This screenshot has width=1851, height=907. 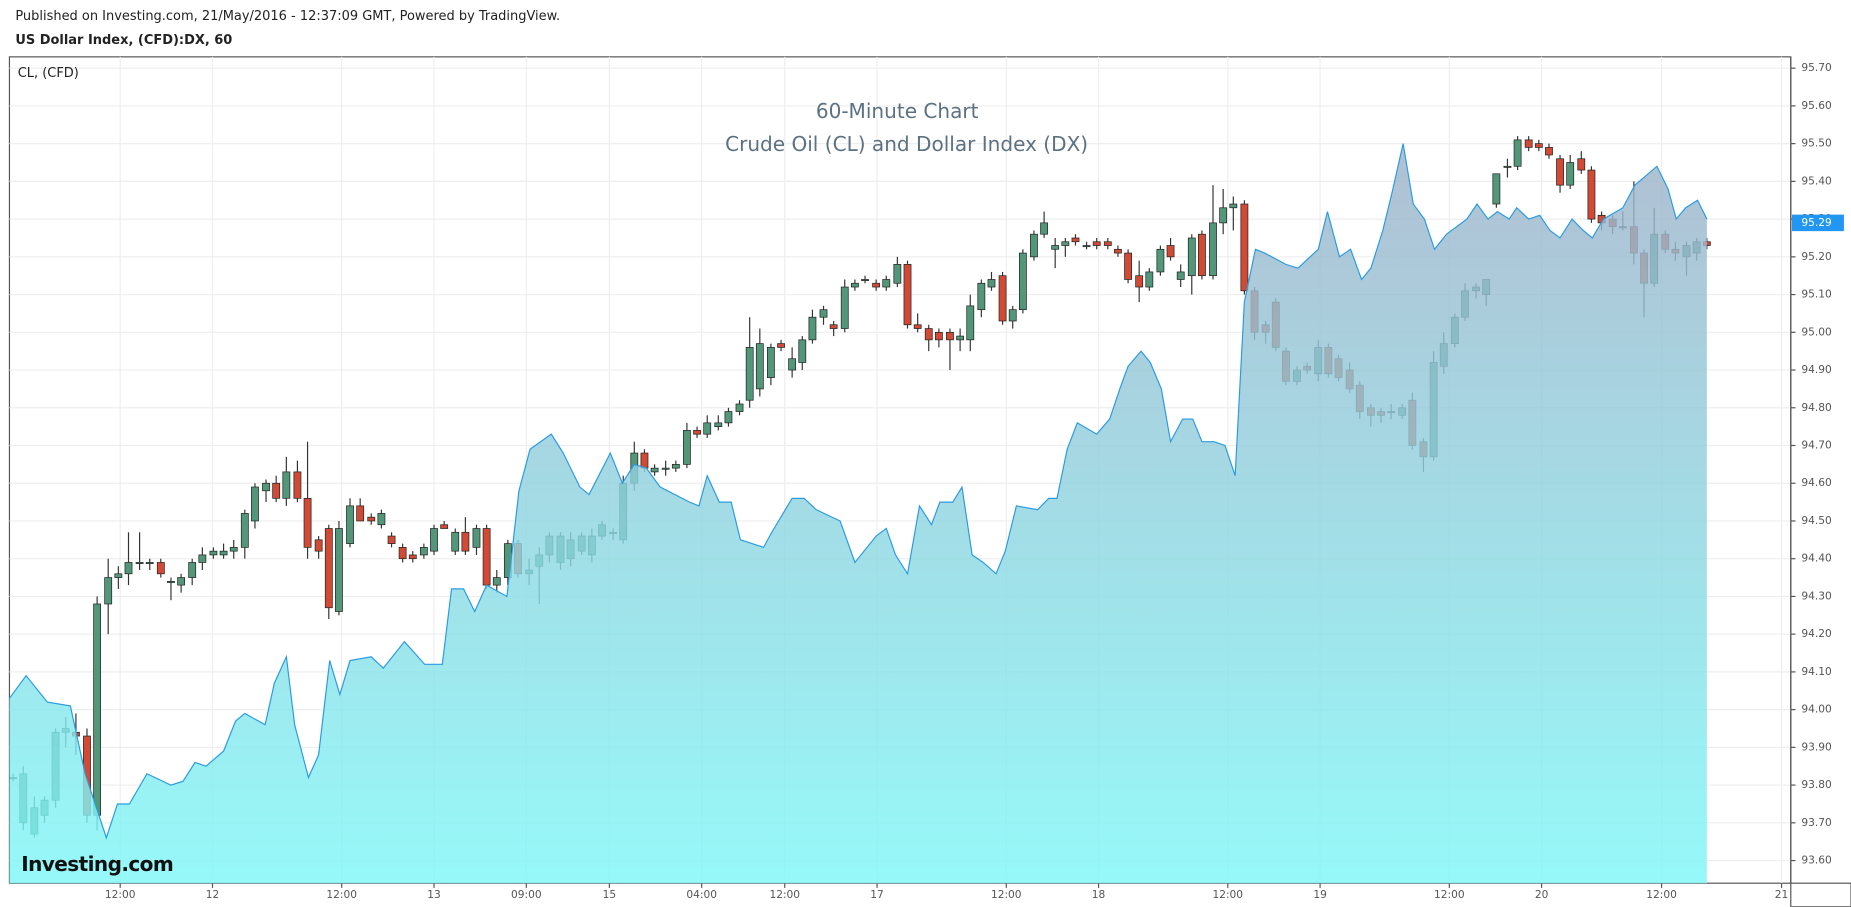 What do you see at coordinates (1816, 595) in the screenshot?
I see `y-tick-label: 94.30` at bounding box center [1816, 595].